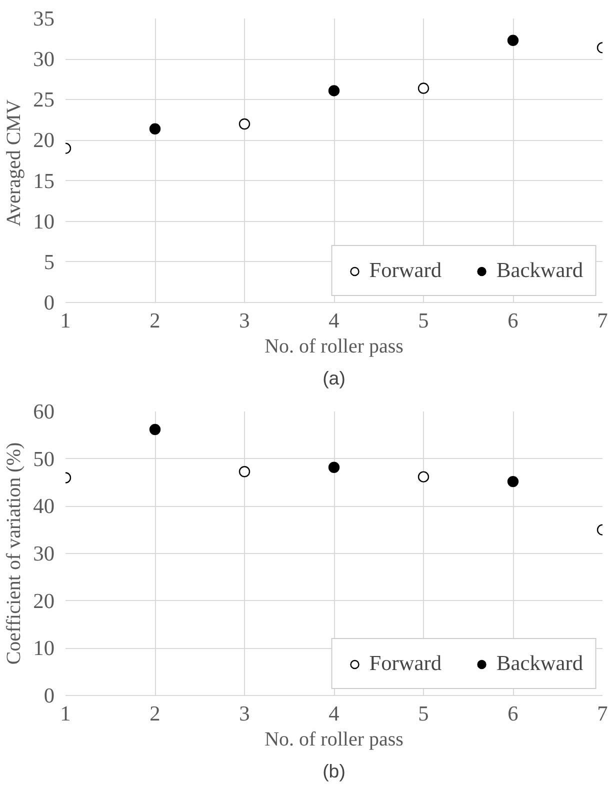  I want to click on y-tick-label: 15, so click(43, 180).